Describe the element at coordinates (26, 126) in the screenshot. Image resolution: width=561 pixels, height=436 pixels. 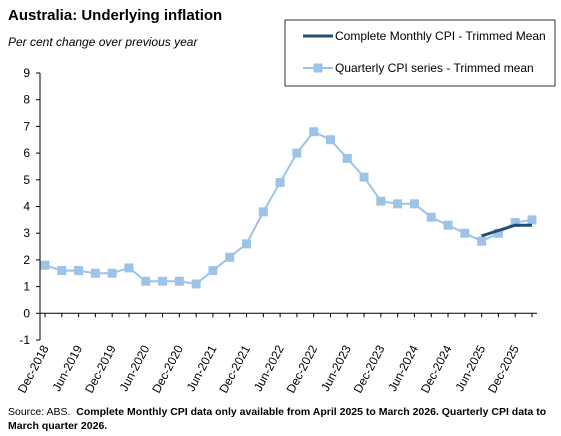
I see `y-tick-label: 7` at that location.